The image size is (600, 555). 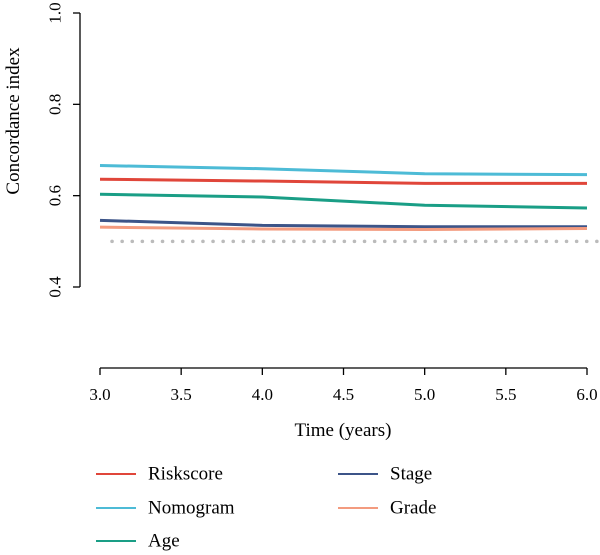 I want to click on series-line-age, so click(x=343, y=201).